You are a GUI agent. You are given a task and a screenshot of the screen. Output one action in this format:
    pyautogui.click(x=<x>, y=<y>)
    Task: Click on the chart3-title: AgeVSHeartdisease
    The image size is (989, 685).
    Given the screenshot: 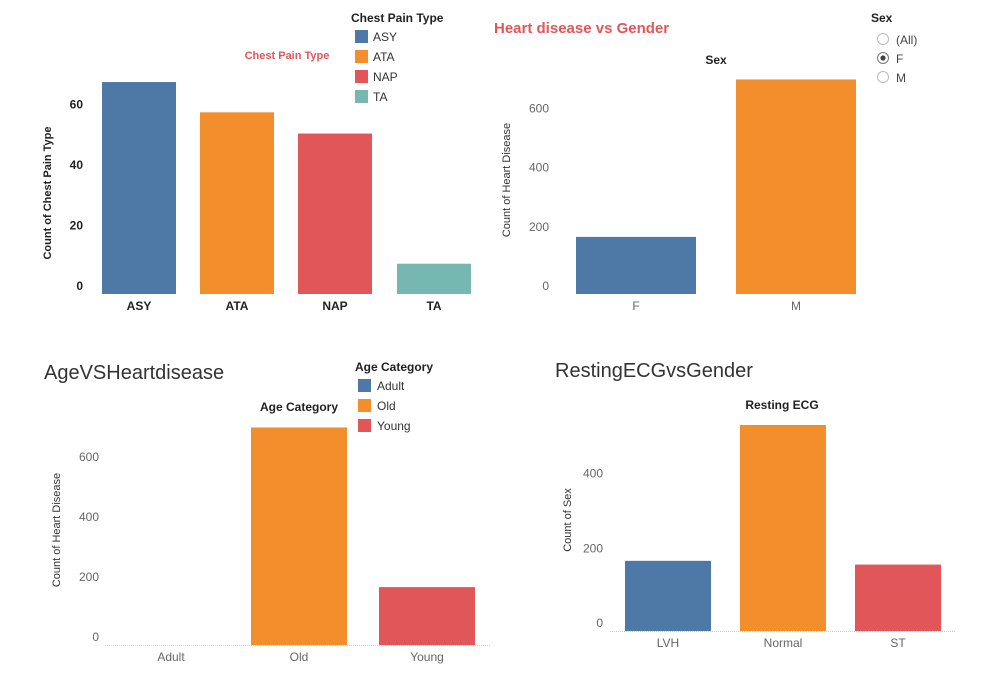 What is the action you would take?
    pyautogui.click(x=134, y=373)
    